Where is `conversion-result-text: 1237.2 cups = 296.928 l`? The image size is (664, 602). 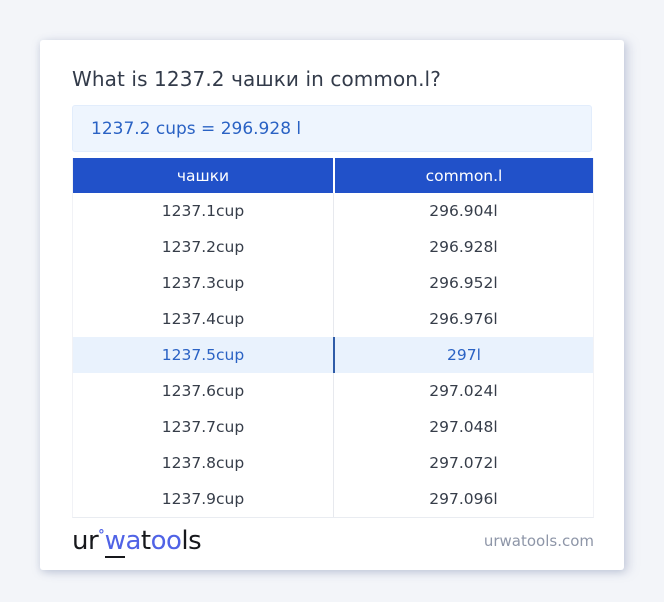
conversion-result-text: 1237.2 cups = 296.928 l is located at coordinates (196, 128).